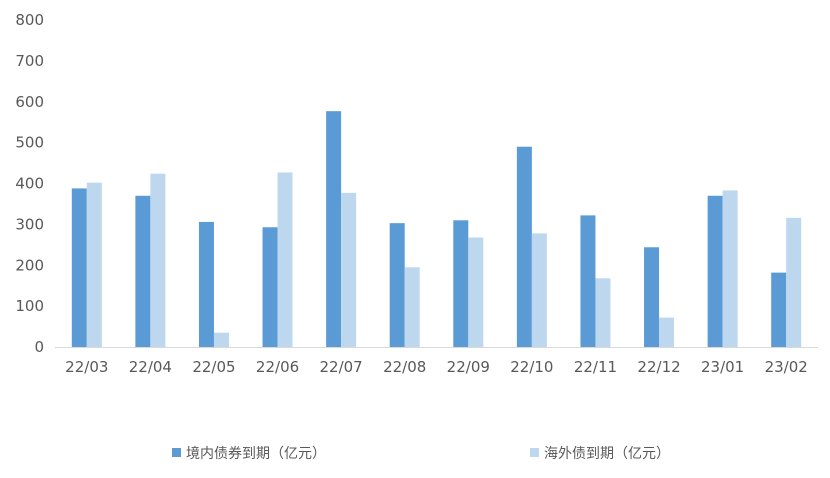  What do you see at coordinates (150, 367) in the screenshot?
I see `x-tick-label: 22/04` at bounding box center [150, 367].